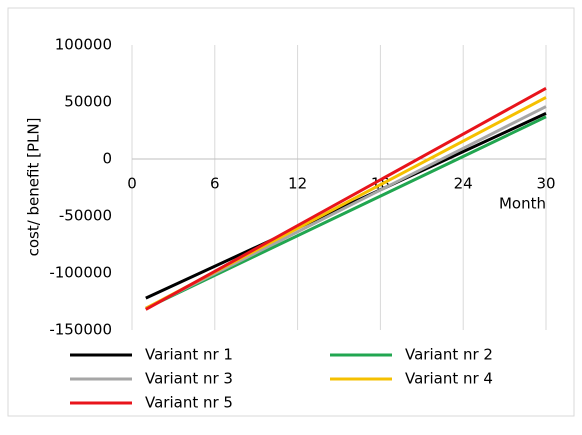 This screenshot has height=435, width=582. What do you see at coordinates (449, 355) in the screenshot?
I see `legend-label: Variant nr 2` at bounding box center [449, 355].